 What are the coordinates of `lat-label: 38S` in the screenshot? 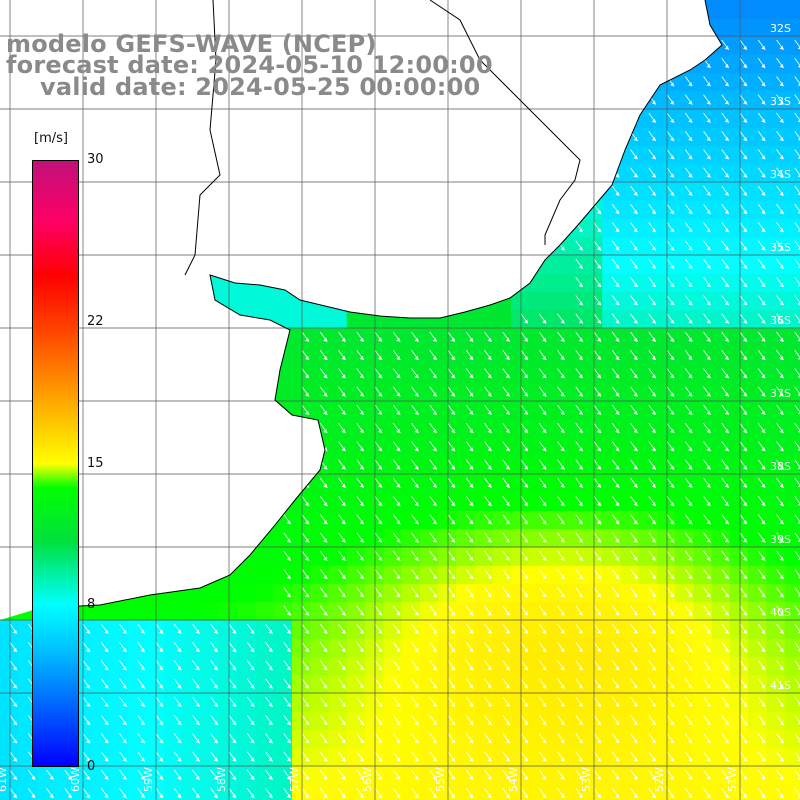 It's located at (780, 466).